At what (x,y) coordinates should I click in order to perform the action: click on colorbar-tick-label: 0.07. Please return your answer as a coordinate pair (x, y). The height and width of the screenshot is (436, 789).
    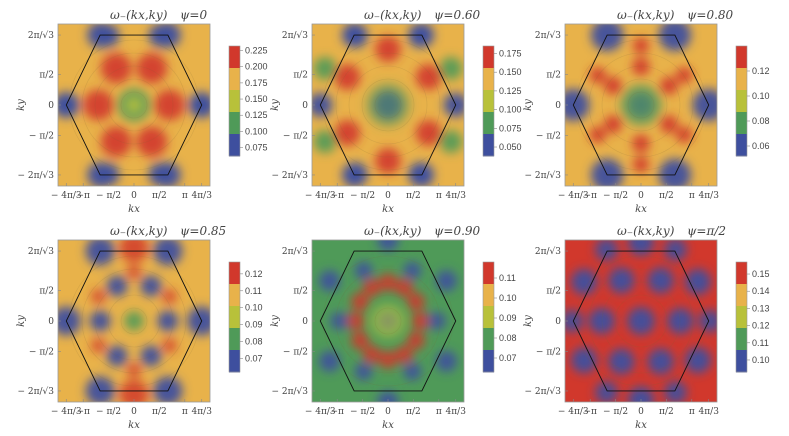
    Looking at the image, I should click on (508, 358).